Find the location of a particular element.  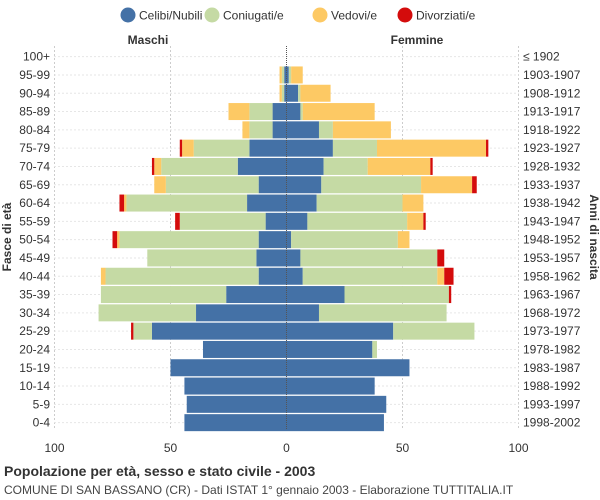

birth-year-label-11: 1953-1957 is located at coordinates (552, 258).